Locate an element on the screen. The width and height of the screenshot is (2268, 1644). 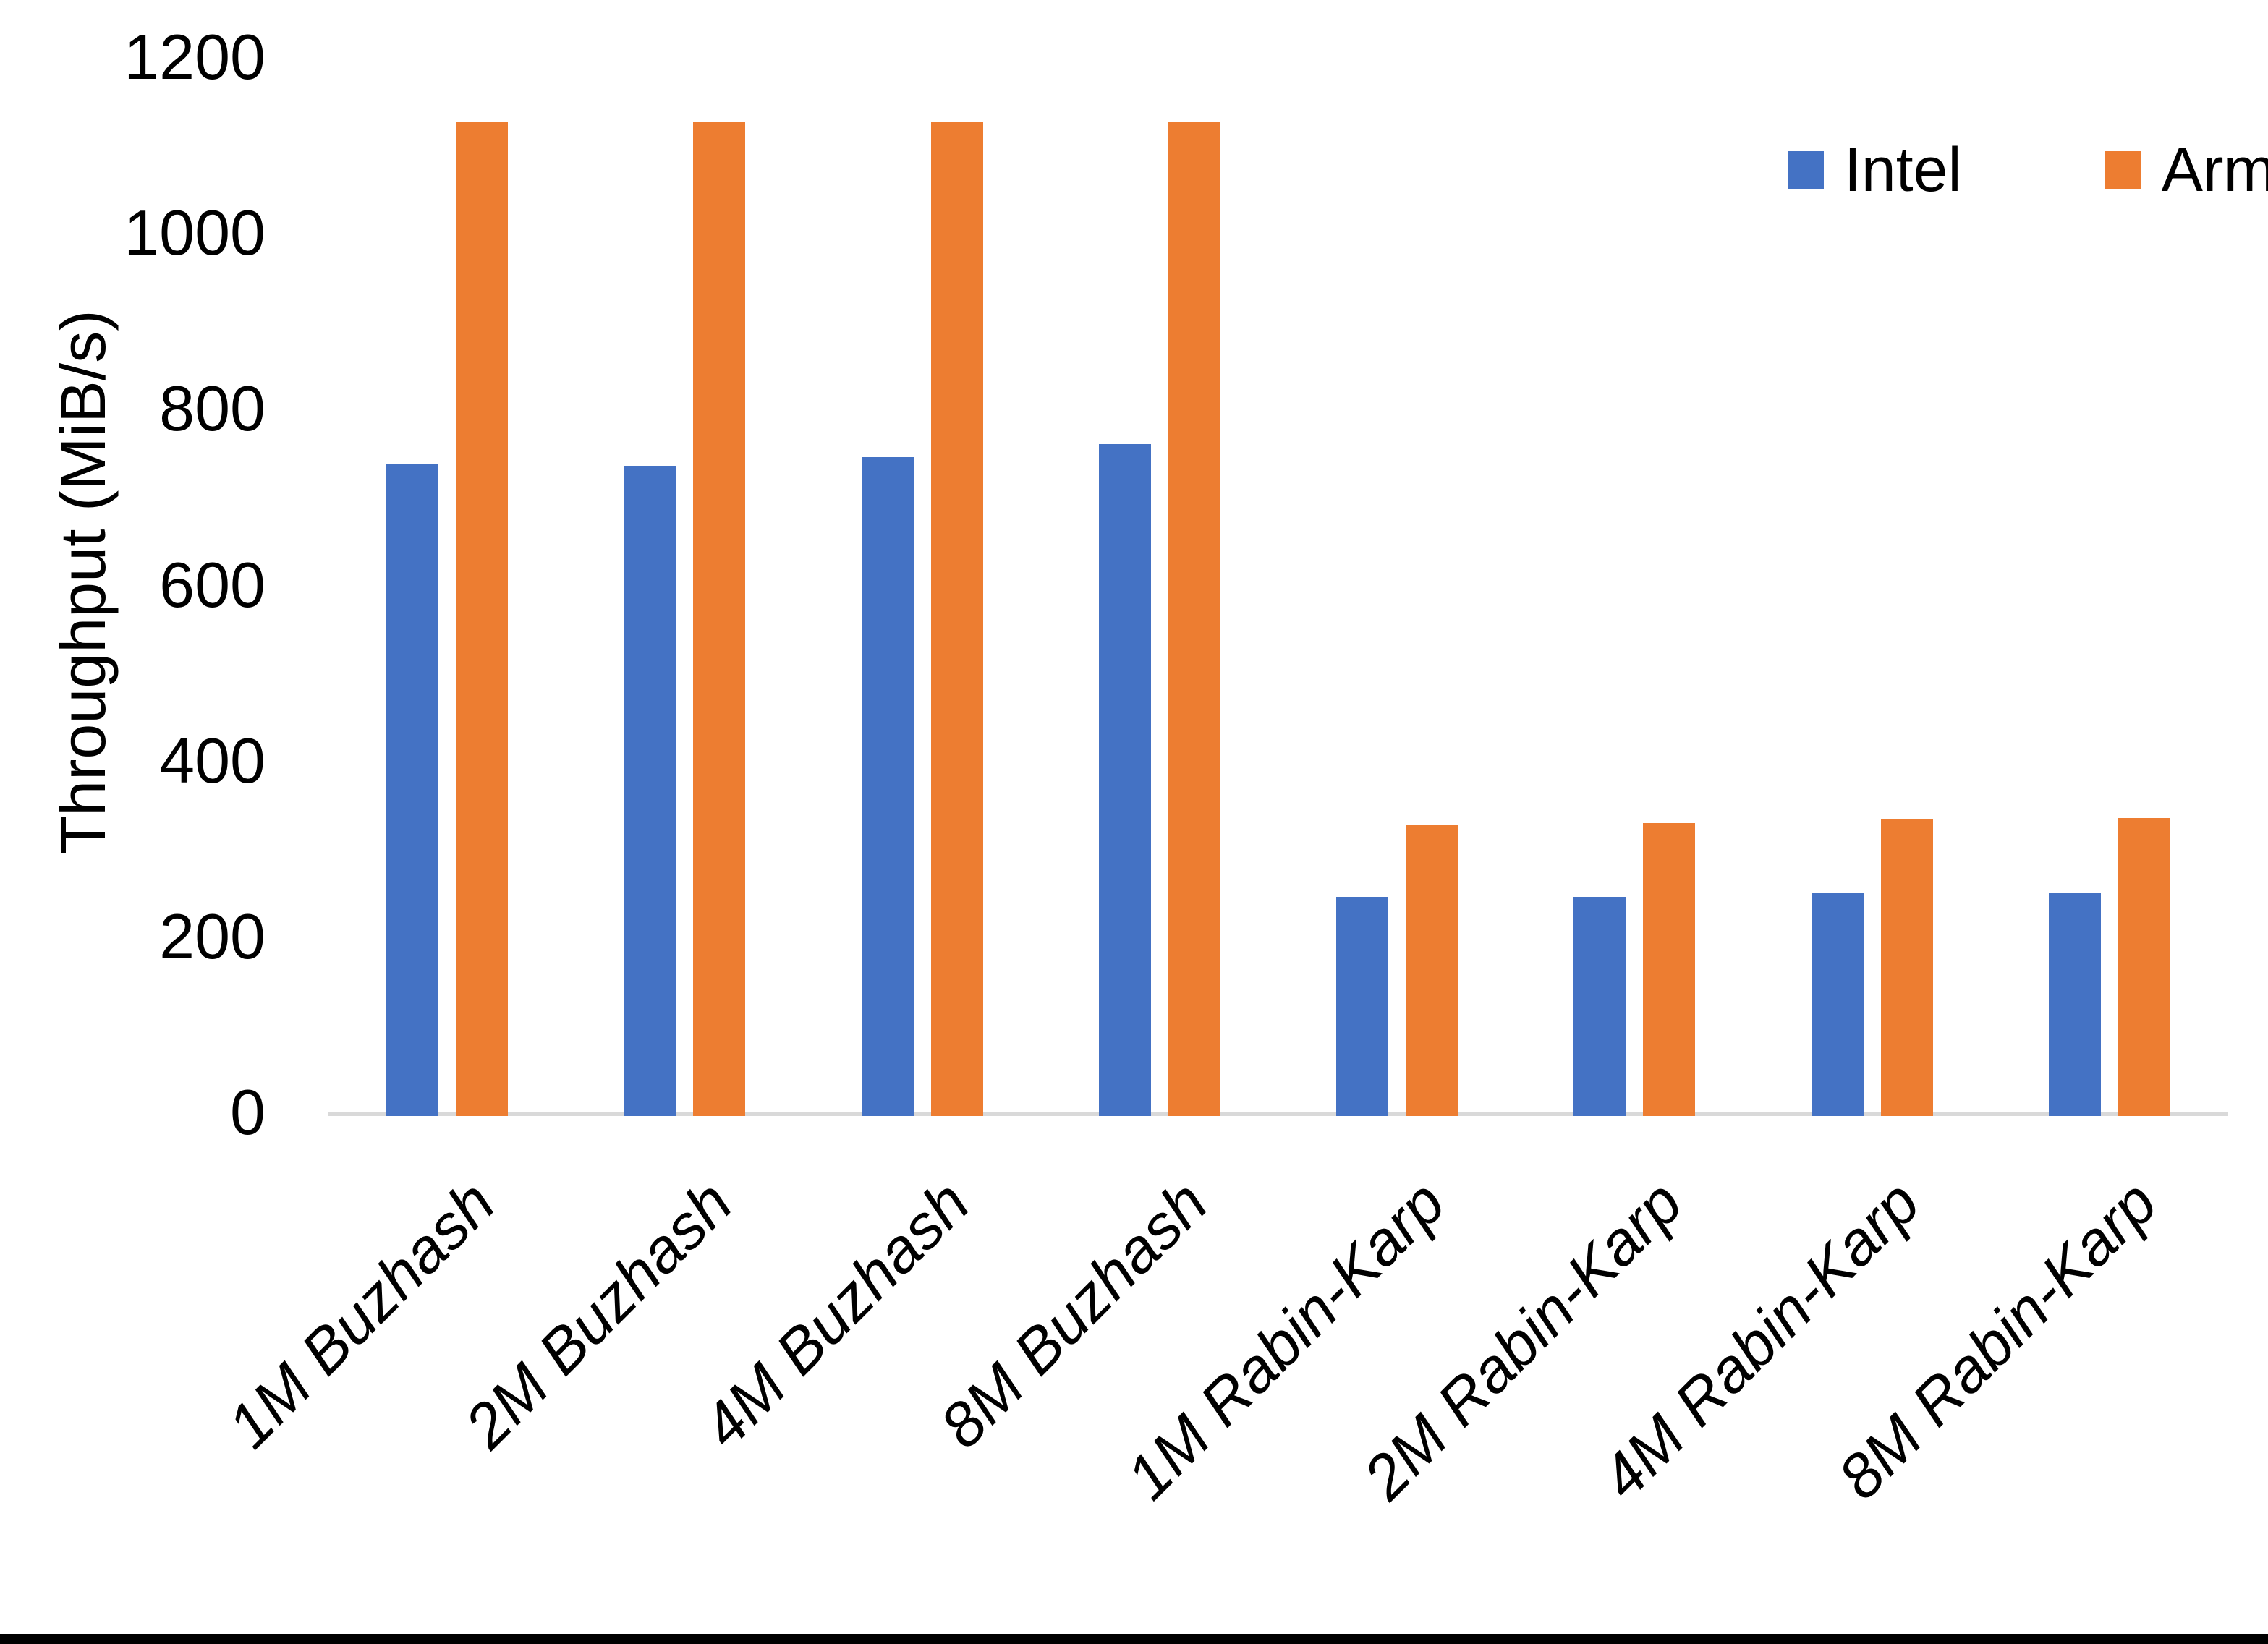
x-axis-line is located at coordinates (1278, 1114).